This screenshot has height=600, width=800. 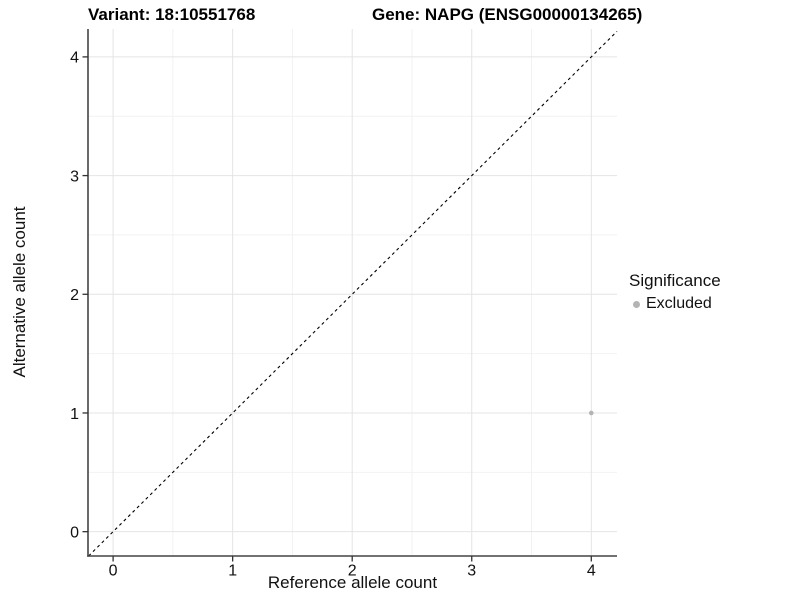 What do you see at coordinates (19, 292) in the screenshot?
I see `y-axis-title: Alternative allele count` at bounding box center [19, 292].